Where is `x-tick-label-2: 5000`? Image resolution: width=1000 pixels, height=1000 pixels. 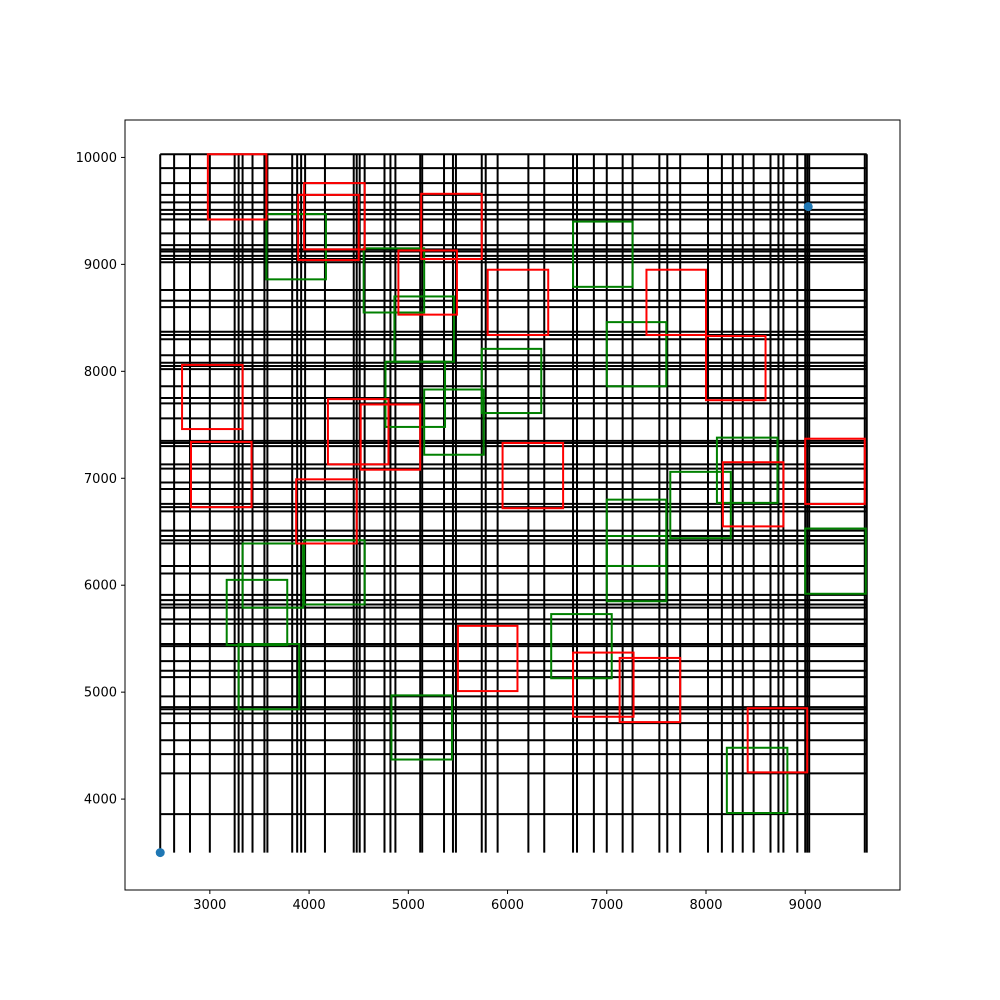
x-tick-label-2: 5000 is located at coordinates (408, 905).